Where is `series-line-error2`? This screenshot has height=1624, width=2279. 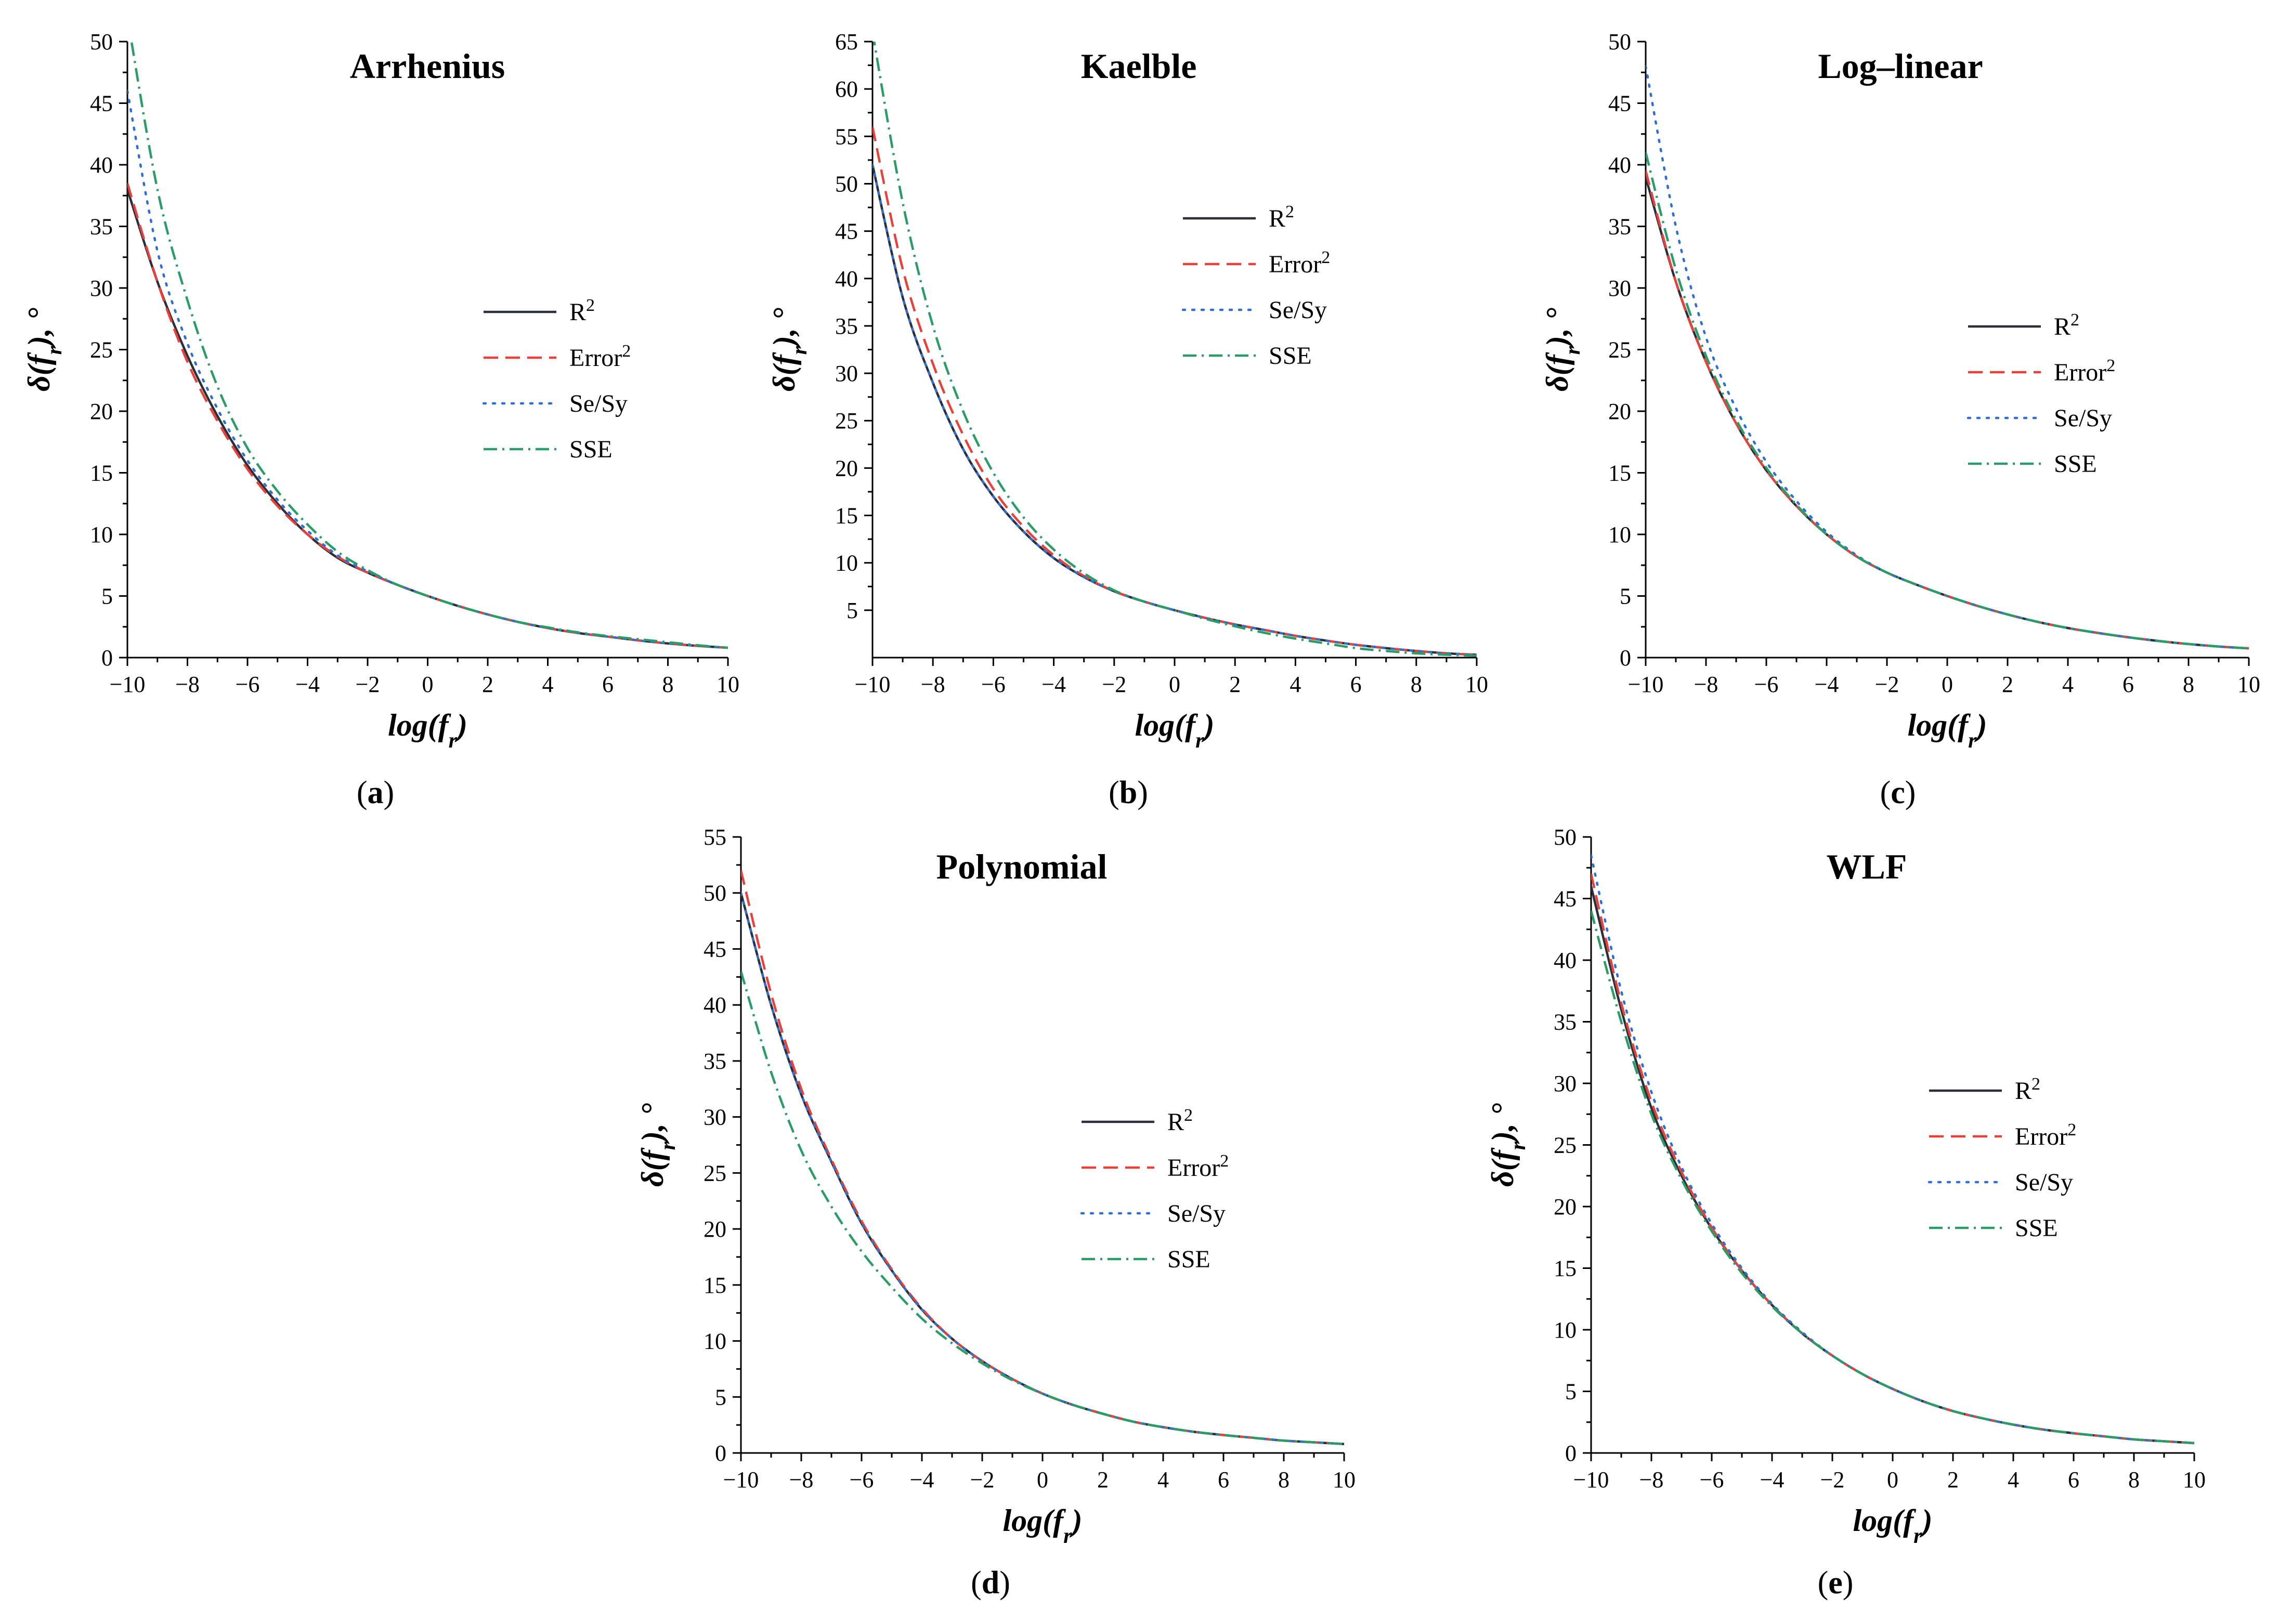 series-line-error2 is located at coordinates (1042, 1158).